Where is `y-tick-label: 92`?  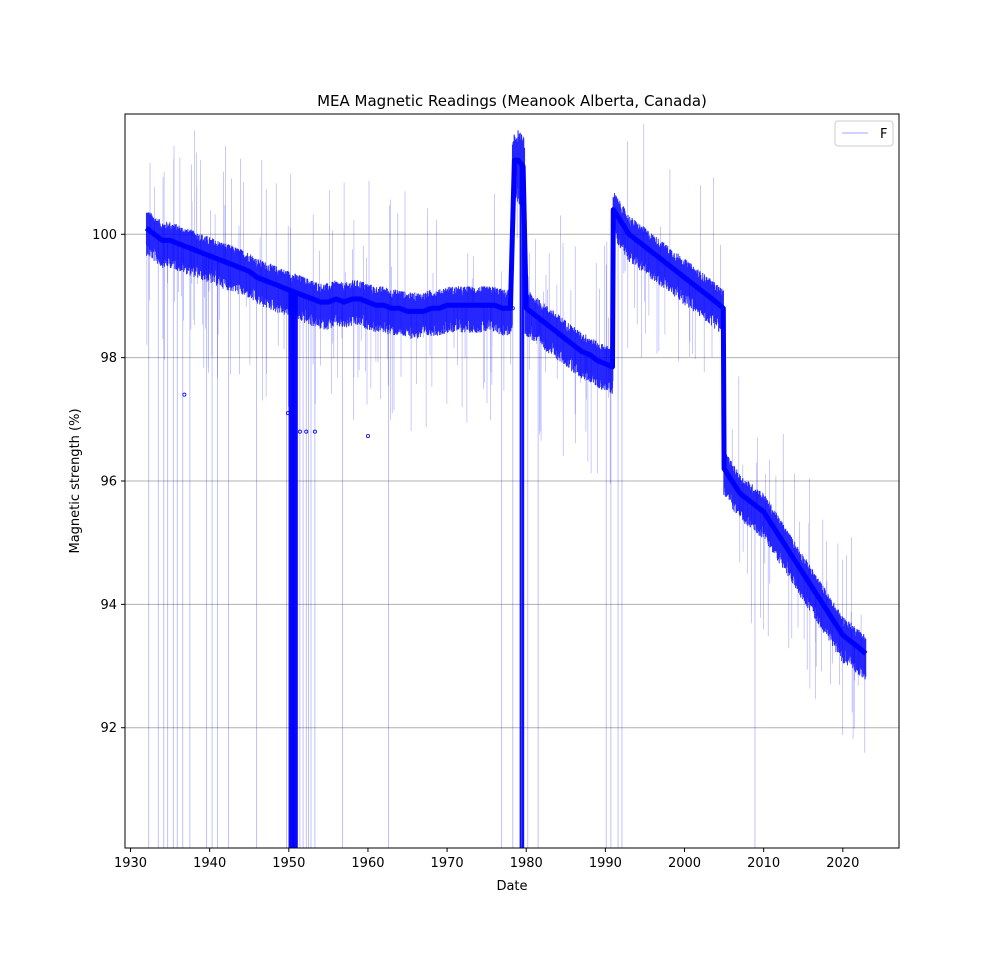 y-tick-label: 92 is located at coordinates (108, 728).